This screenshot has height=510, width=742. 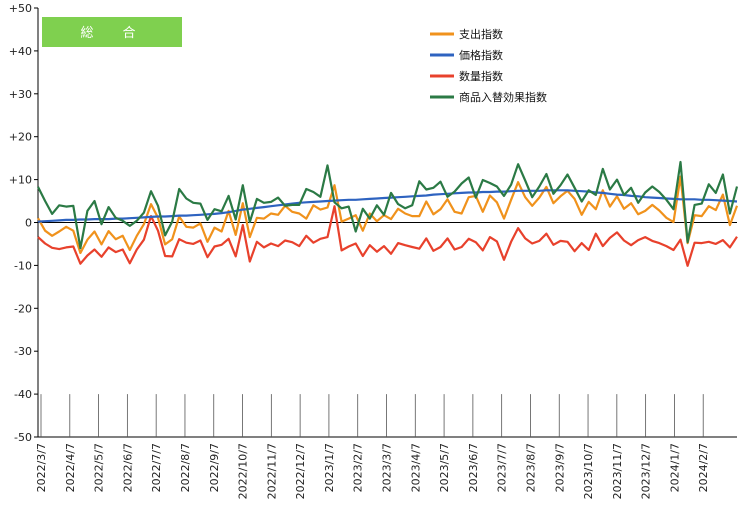 I want to click on x-tick-label: 2023/9/7, so click(x=559, y=467).